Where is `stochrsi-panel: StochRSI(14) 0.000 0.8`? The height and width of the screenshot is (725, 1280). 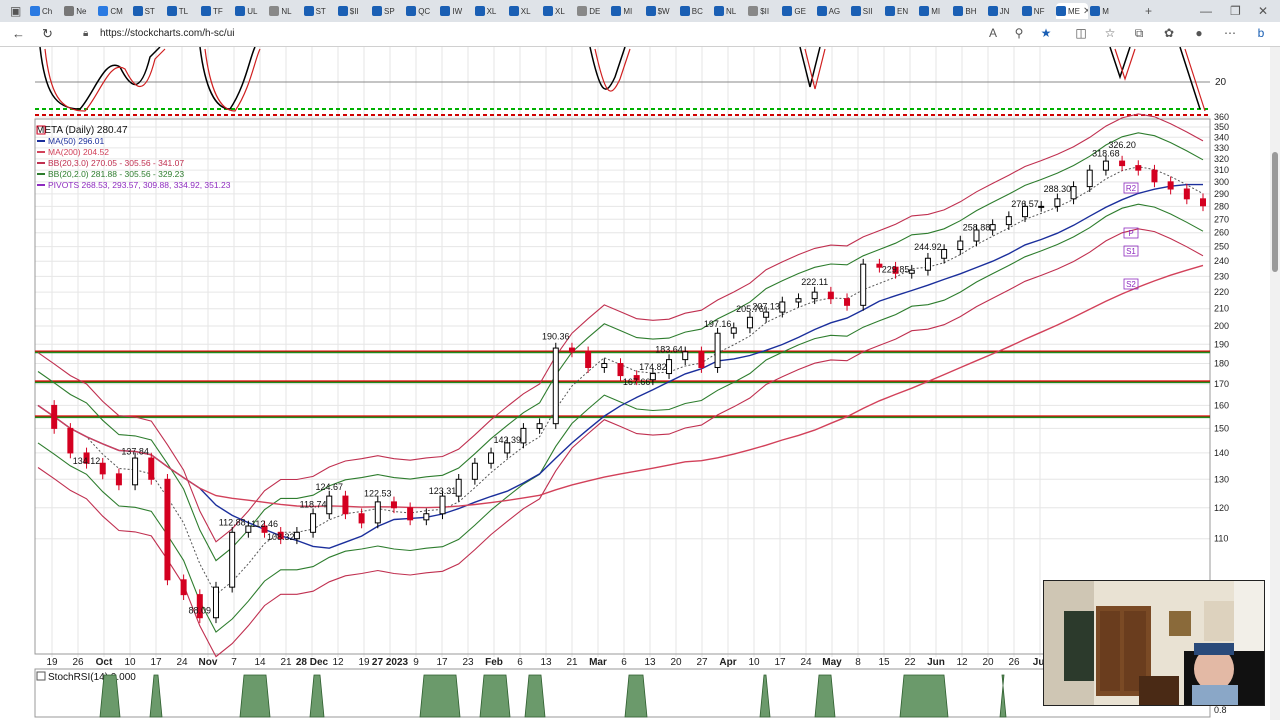
stochrsi-panel: StochRSI(14) 0.000 0.8 is located at coordinates (630, 693).